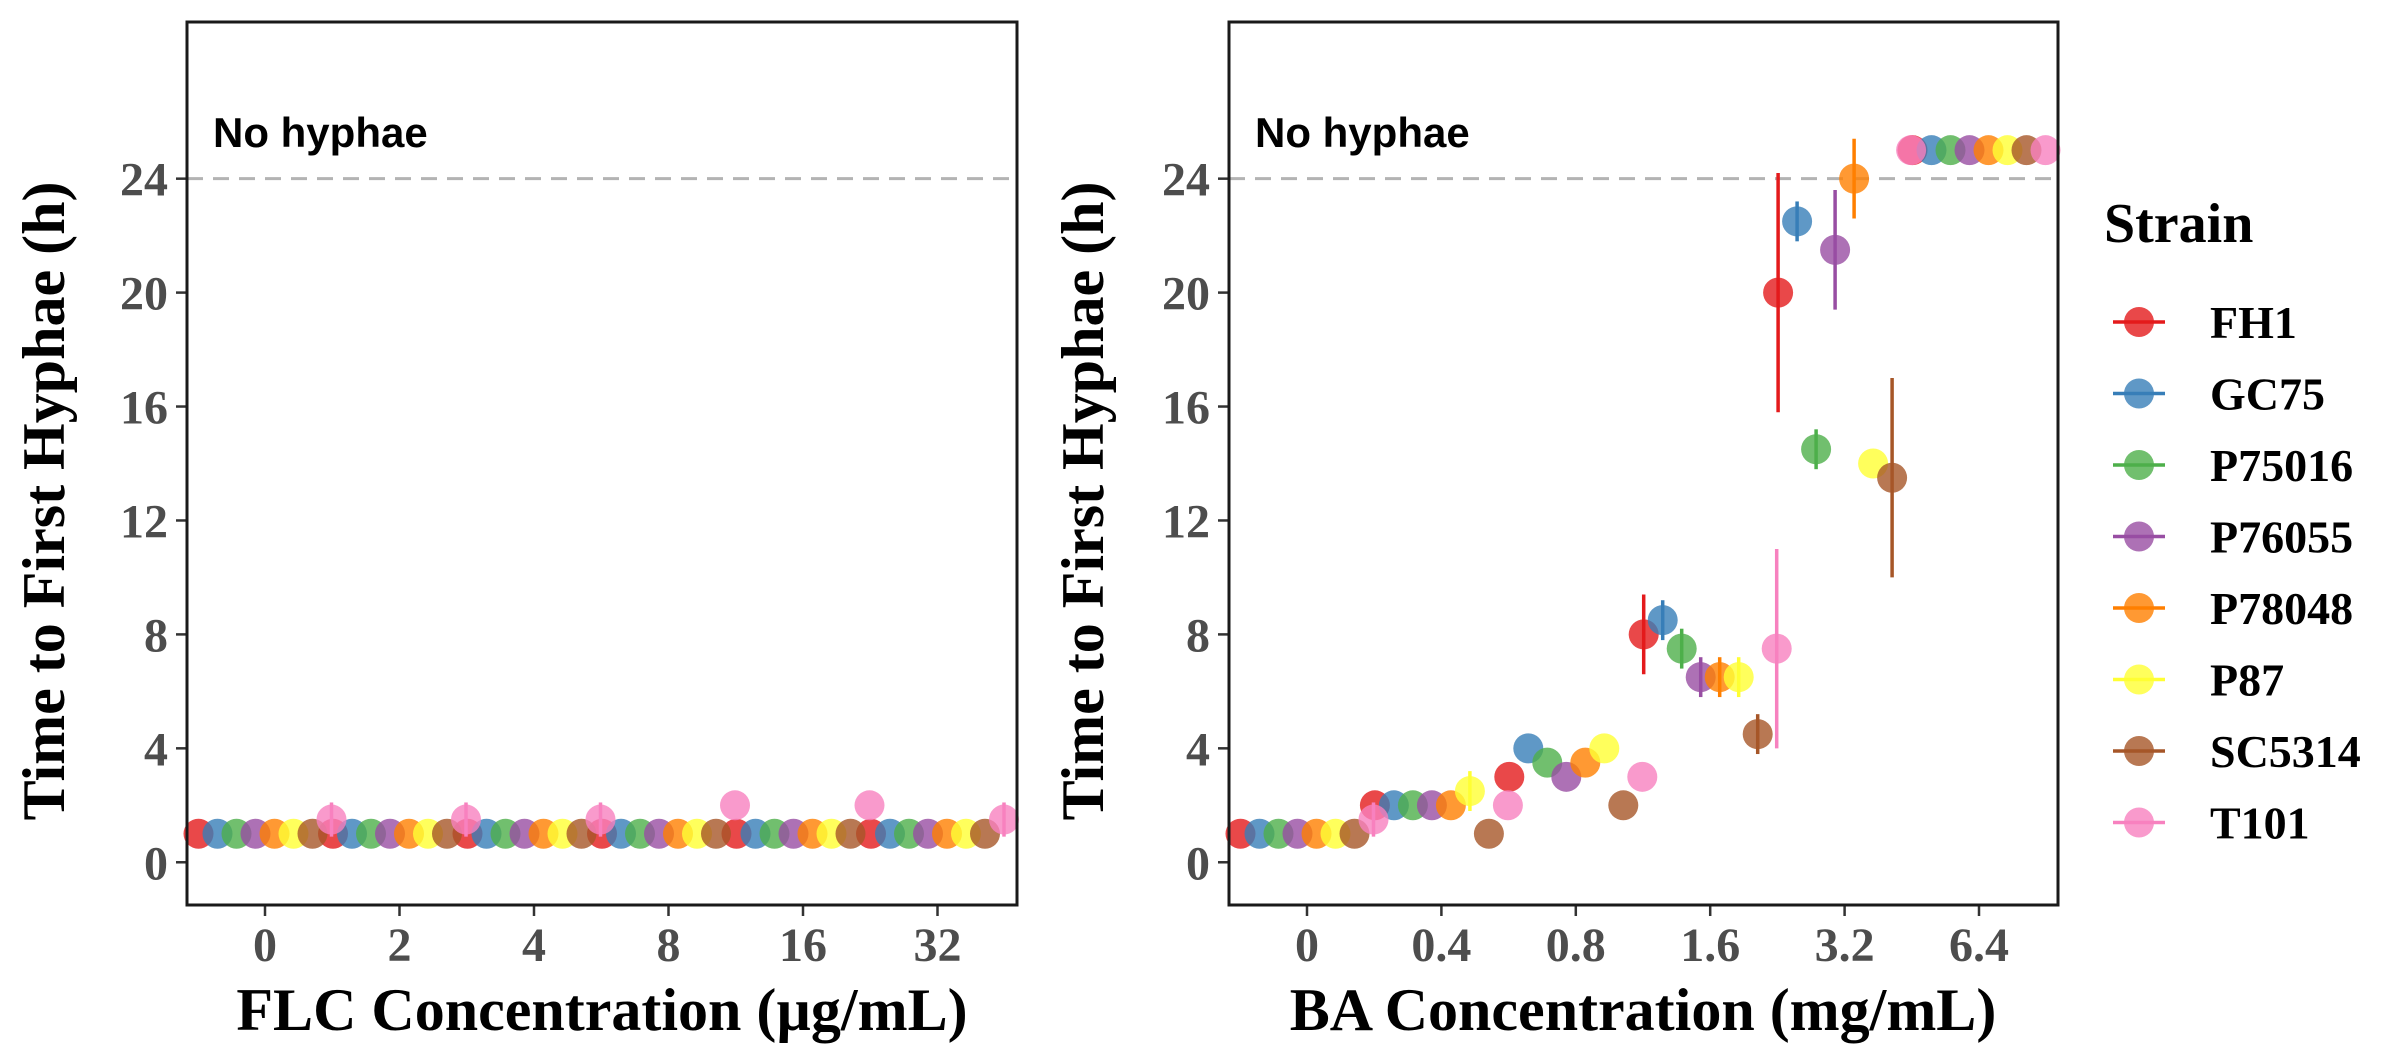 This screenshot has width=2400, height=1050. What do you see at coordinates (2281, 608) in the screenshot?
I see `legend-label-p78048: P78048` at bounding box center [2281, 608].